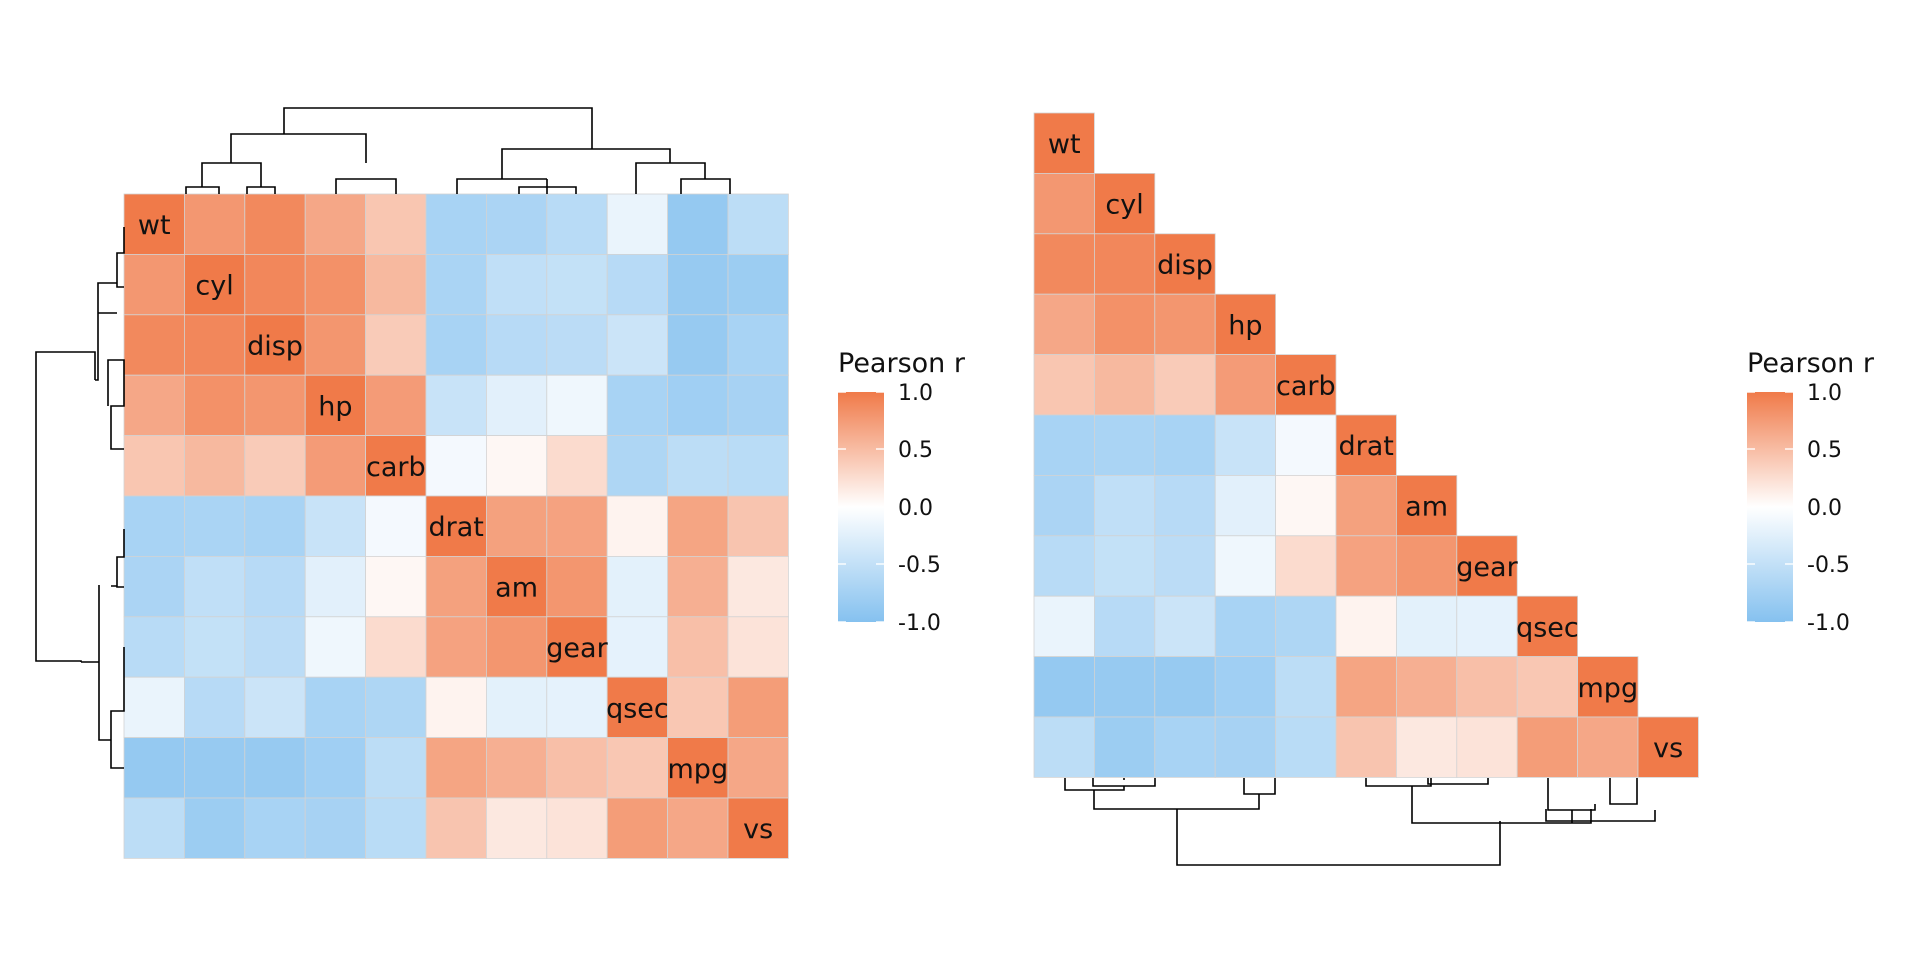 The height and width of the screenshot is (960, 1920). I want to click on full-cell-am-carb, so click(396, 587).